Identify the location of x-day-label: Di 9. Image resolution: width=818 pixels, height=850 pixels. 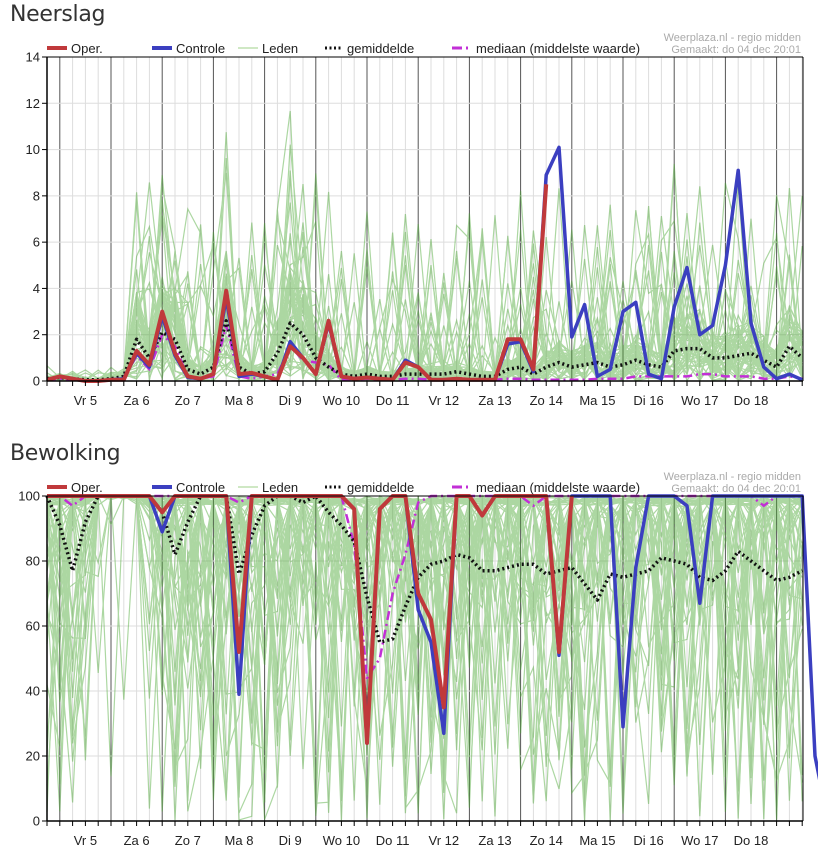
(290, 400).